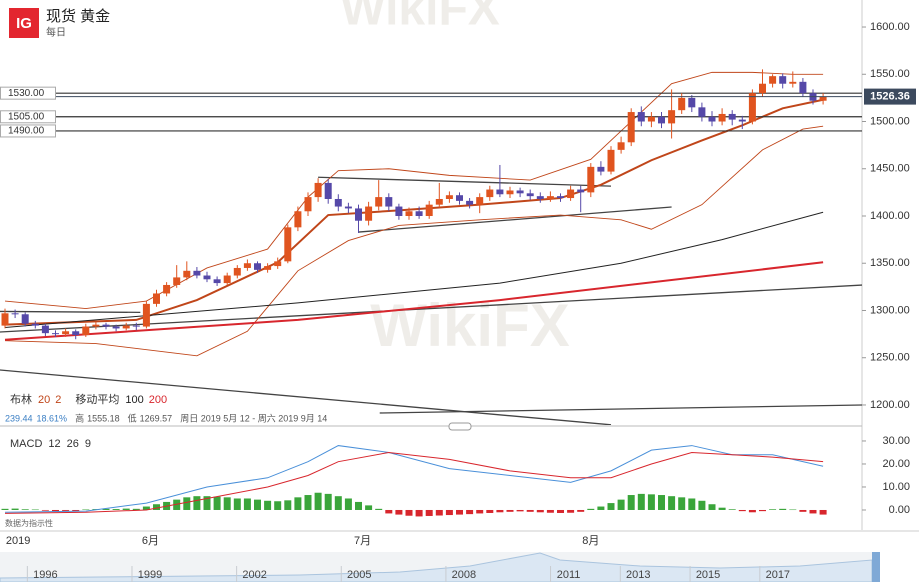 Image resolution: width=919 pixels, height=582 pixels. I want to click on y-tick-label: 1600.00, so click(890, 27).